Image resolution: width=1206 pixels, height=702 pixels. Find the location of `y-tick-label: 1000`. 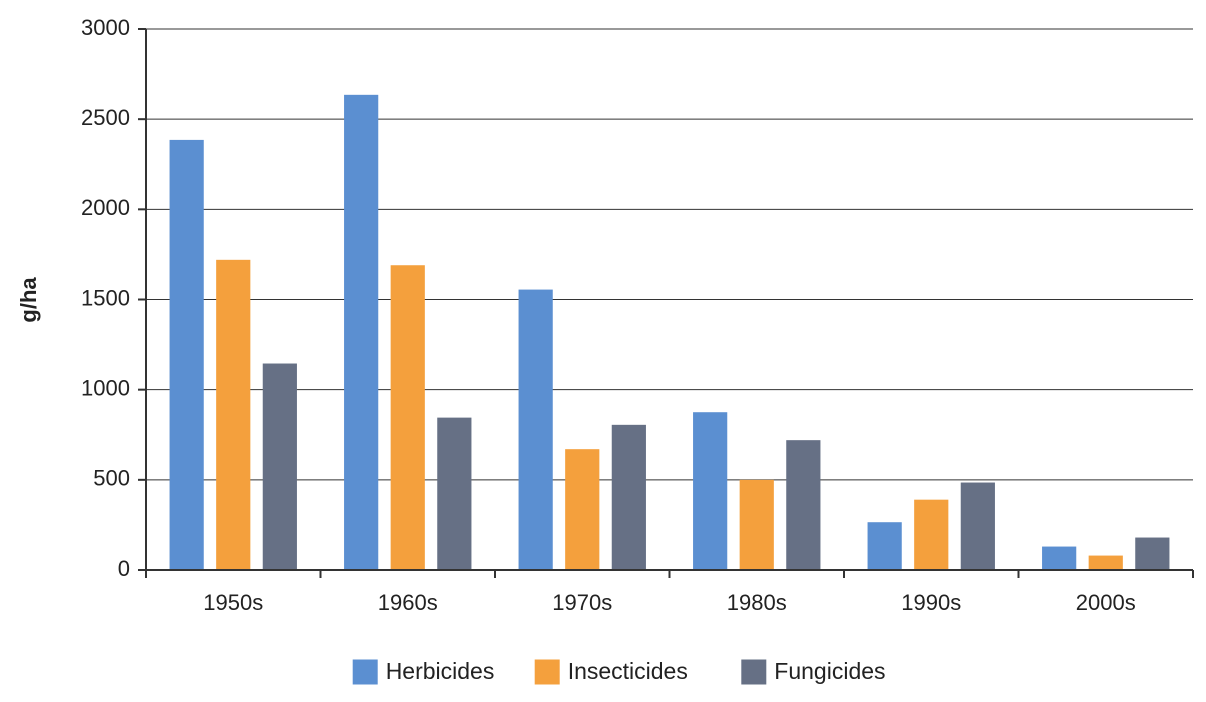

y-tick-label: 1000 is located at coordinates (105, 387).